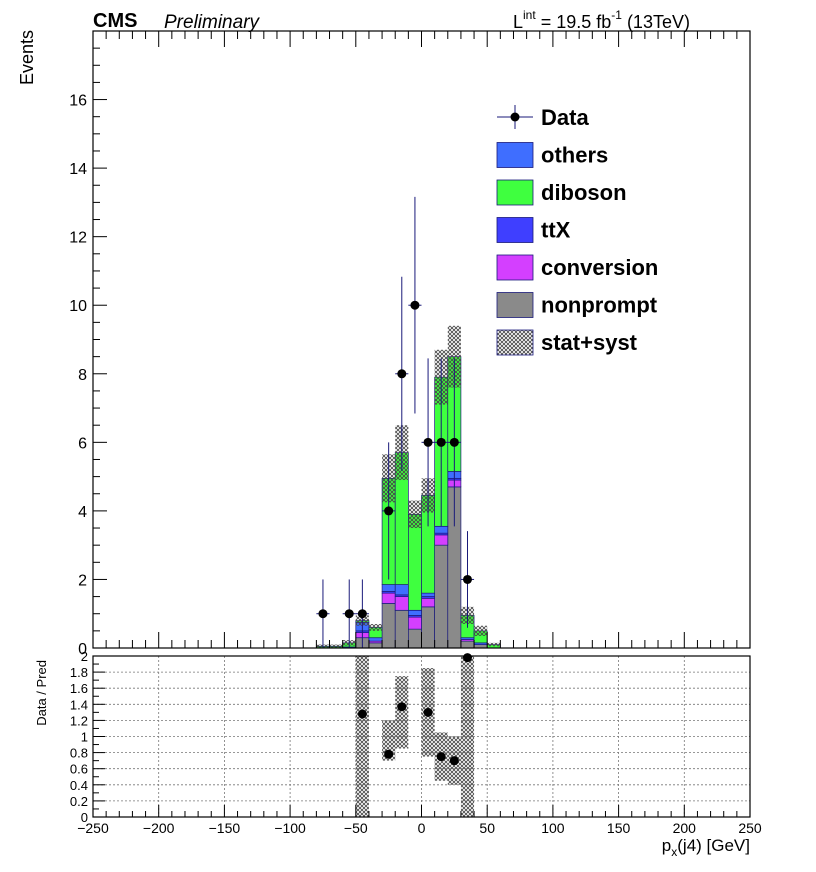  I want to click on status-label: Preliminary, so click(212, 22).